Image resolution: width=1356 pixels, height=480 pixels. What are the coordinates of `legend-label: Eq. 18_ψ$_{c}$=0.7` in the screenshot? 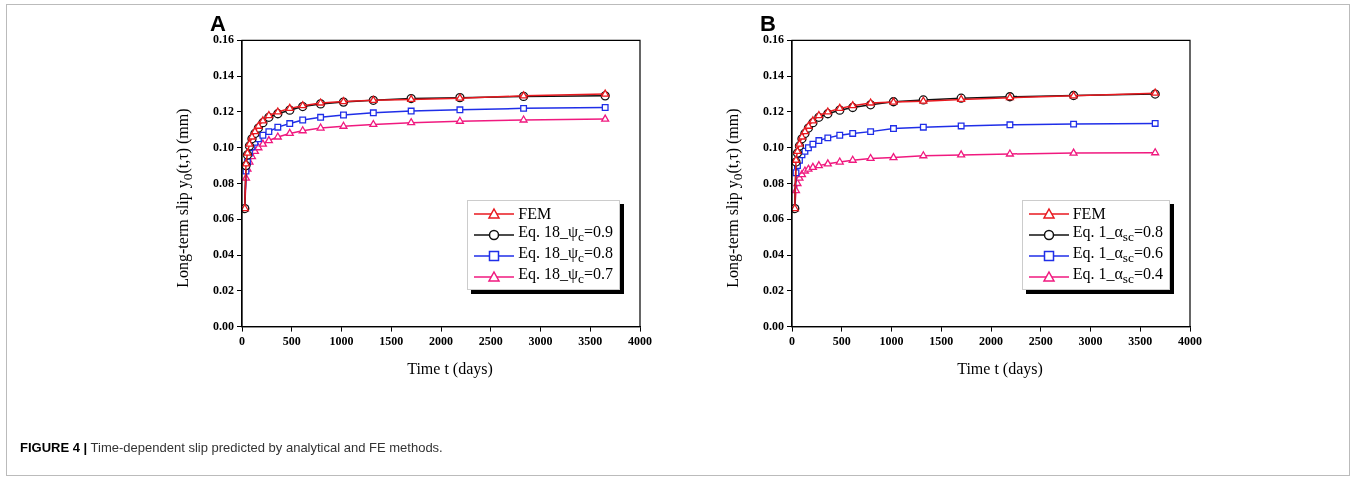 It's located at (565, 276).